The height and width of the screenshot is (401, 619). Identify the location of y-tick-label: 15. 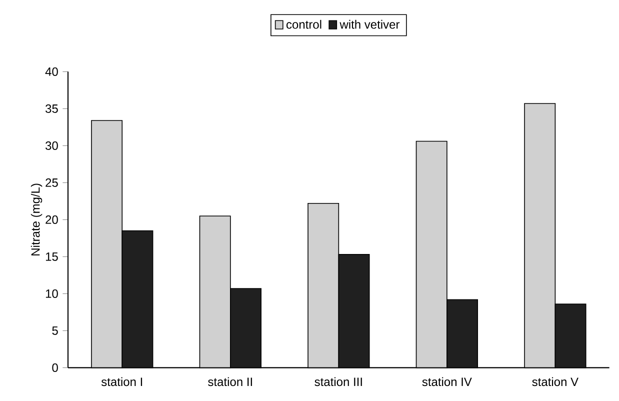
(52, 256).